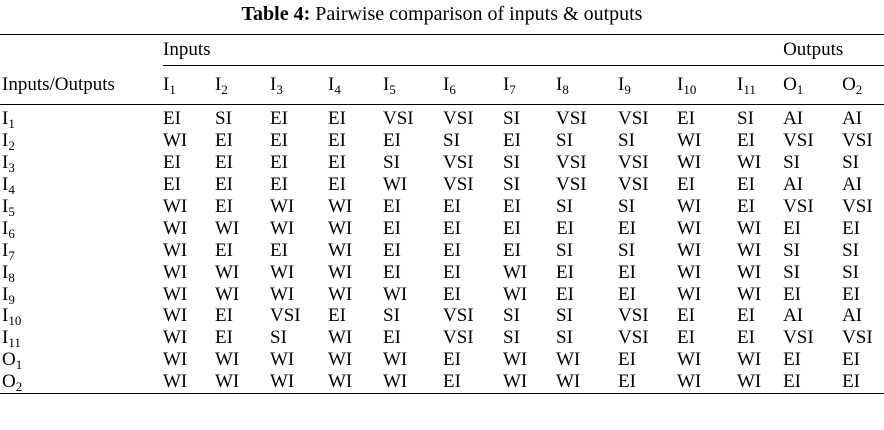 The width and height of the screenshot is (884, 430). What do you see at coordinates (355, 85) in the screenshot?
I see `column-header-i4: I4` at bounding box center [355, 85].